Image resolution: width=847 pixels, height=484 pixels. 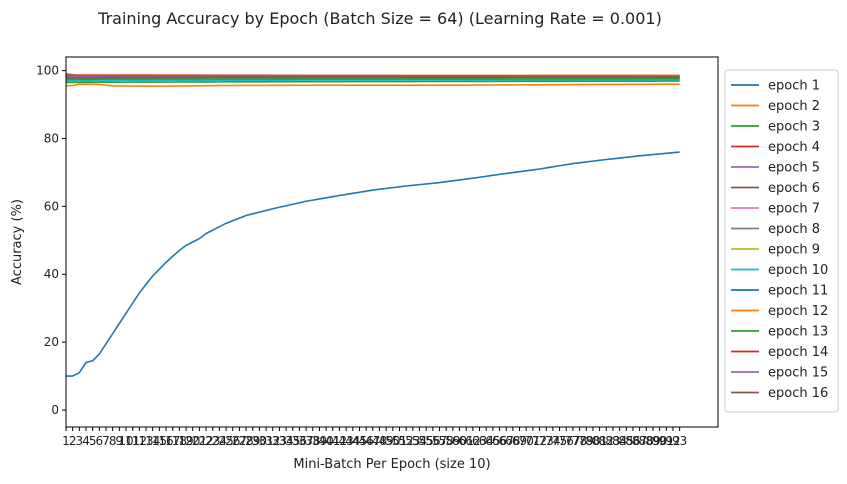 What do you see at coordinates (794, 209) in the screenshot?
I see `legend-entry-label: epoch 7` at bounding box center [794, 209].